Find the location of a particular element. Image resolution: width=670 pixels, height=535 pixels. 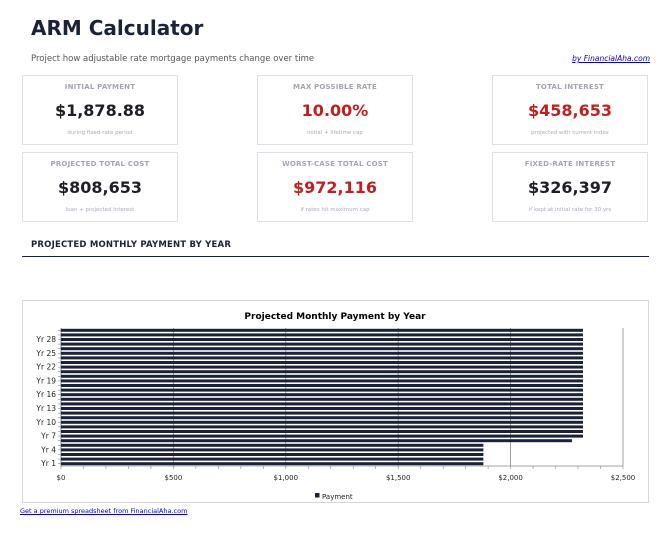

stat-value: $972,116 is located at coordinates (334, 187).